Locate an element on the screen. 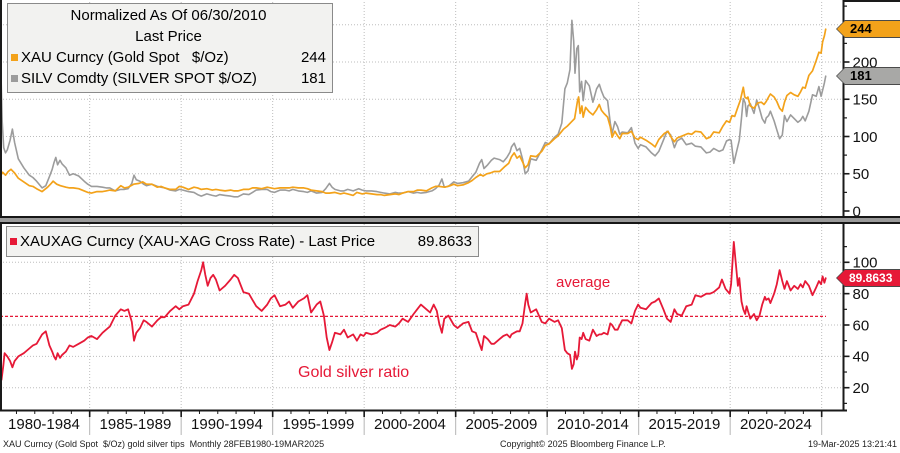 This screenshot has width=900, height=453. x-axis-label: 2005-2009 is located at coordinates (502, 424).